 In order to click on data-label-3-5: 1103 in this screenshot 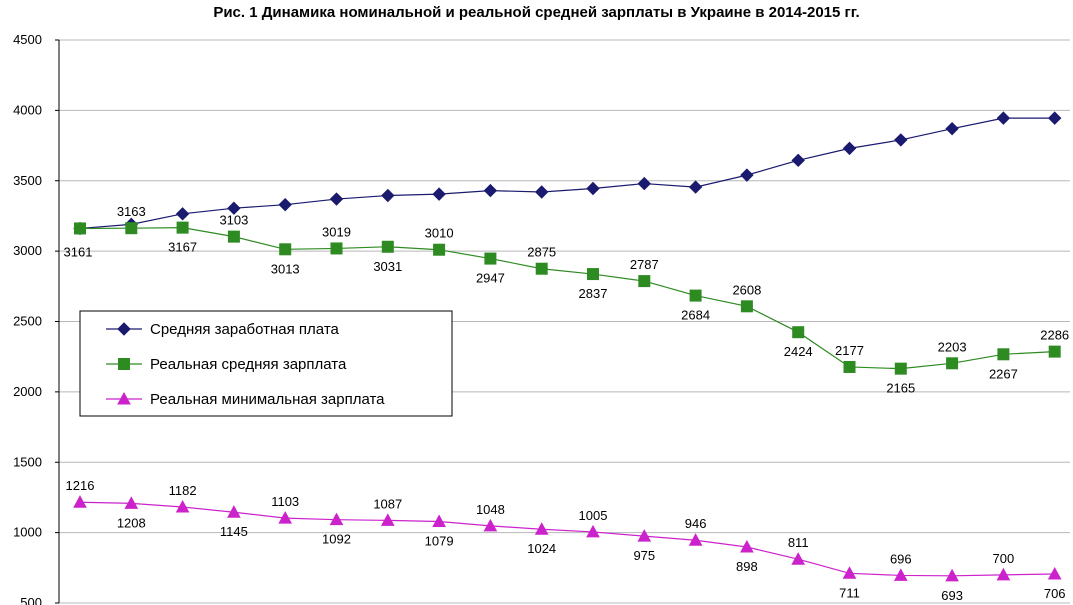, I will do `click(285, 501)`.